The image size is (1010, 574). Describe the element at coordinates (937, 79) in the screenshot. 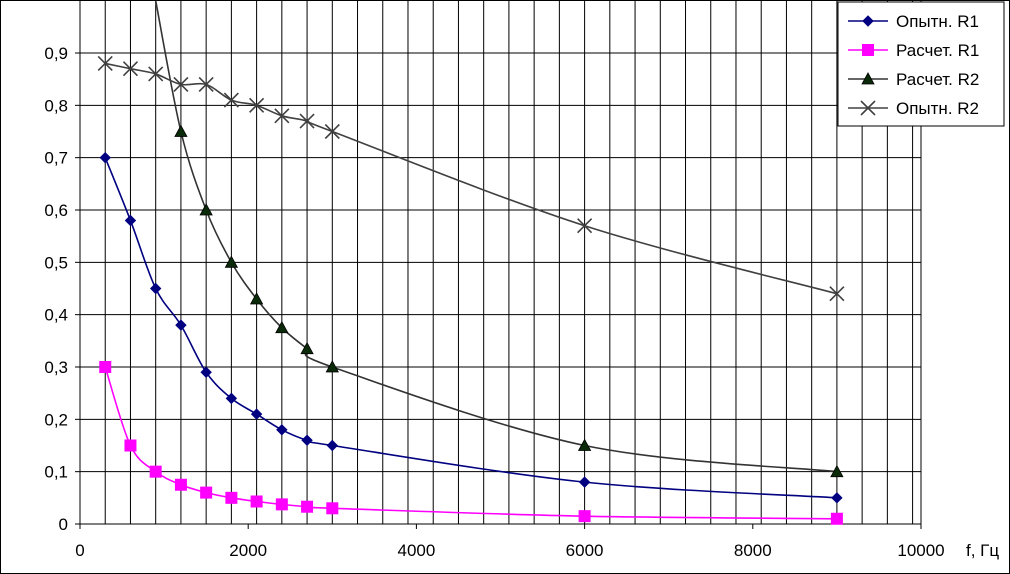

I see `legend-entry-label: Расчет. R2` at that location.